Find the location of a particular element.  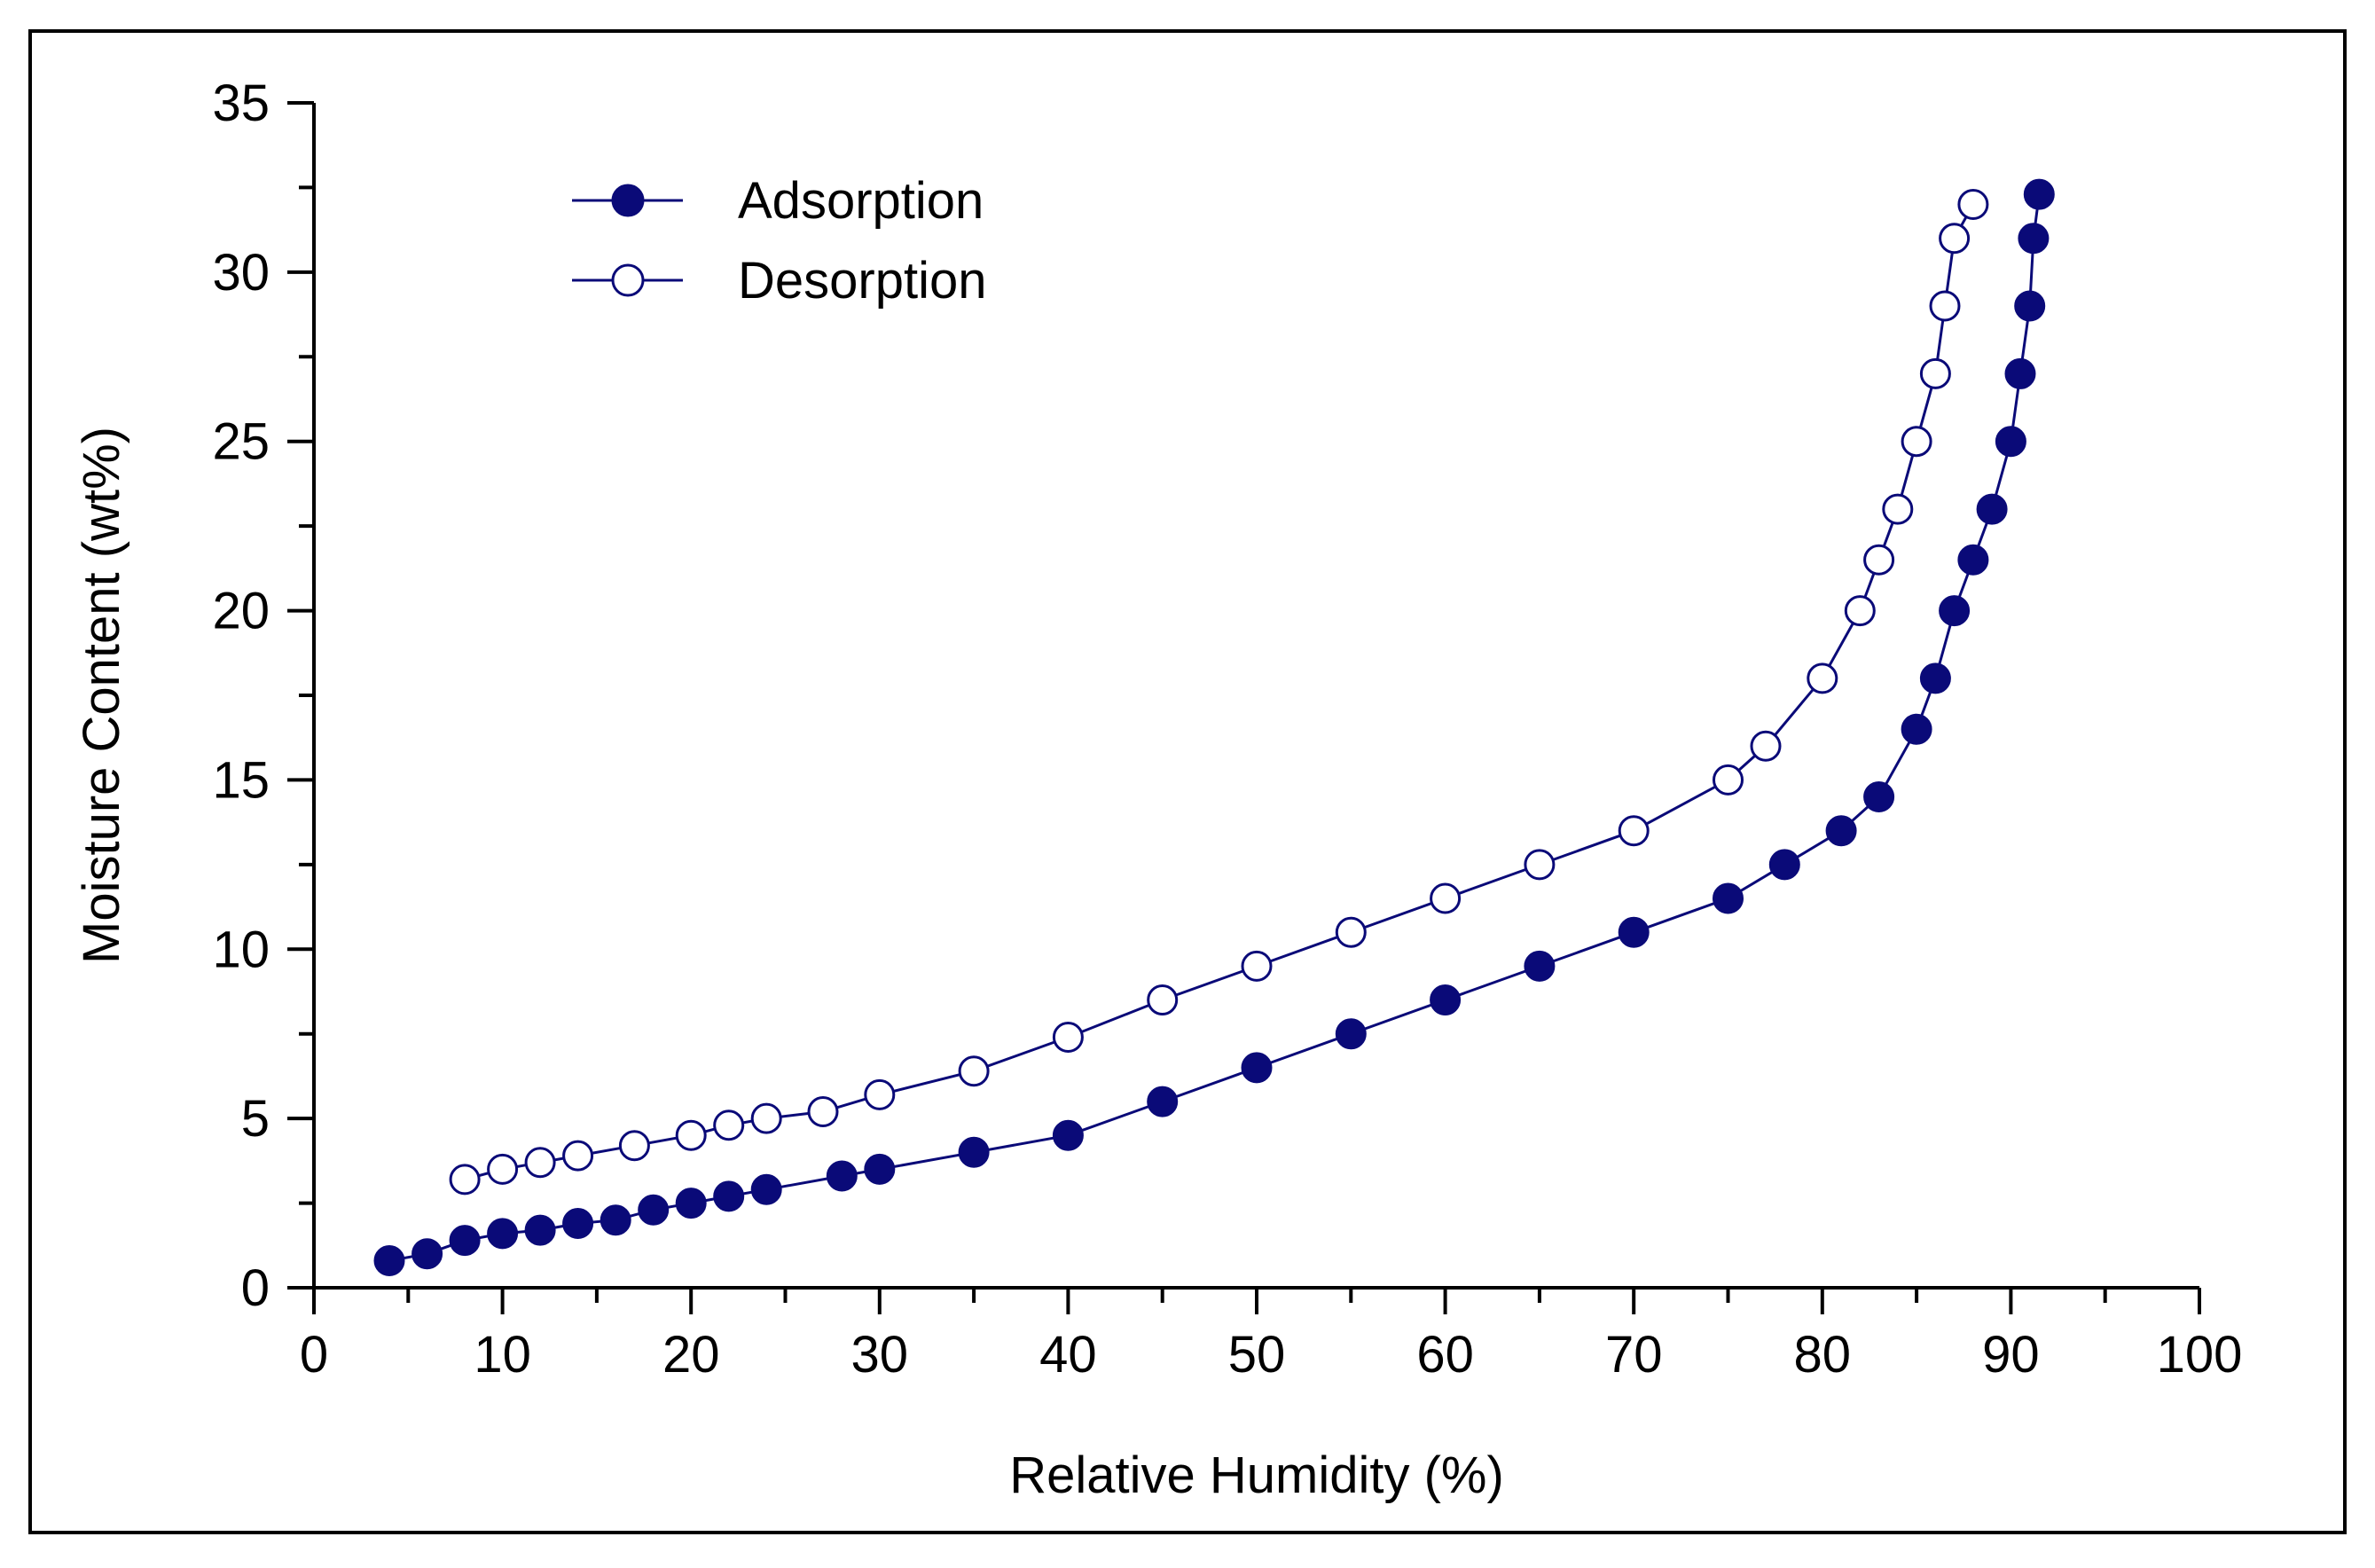

legend-label-desorption: Desorption is located at coordinates (862, 281).